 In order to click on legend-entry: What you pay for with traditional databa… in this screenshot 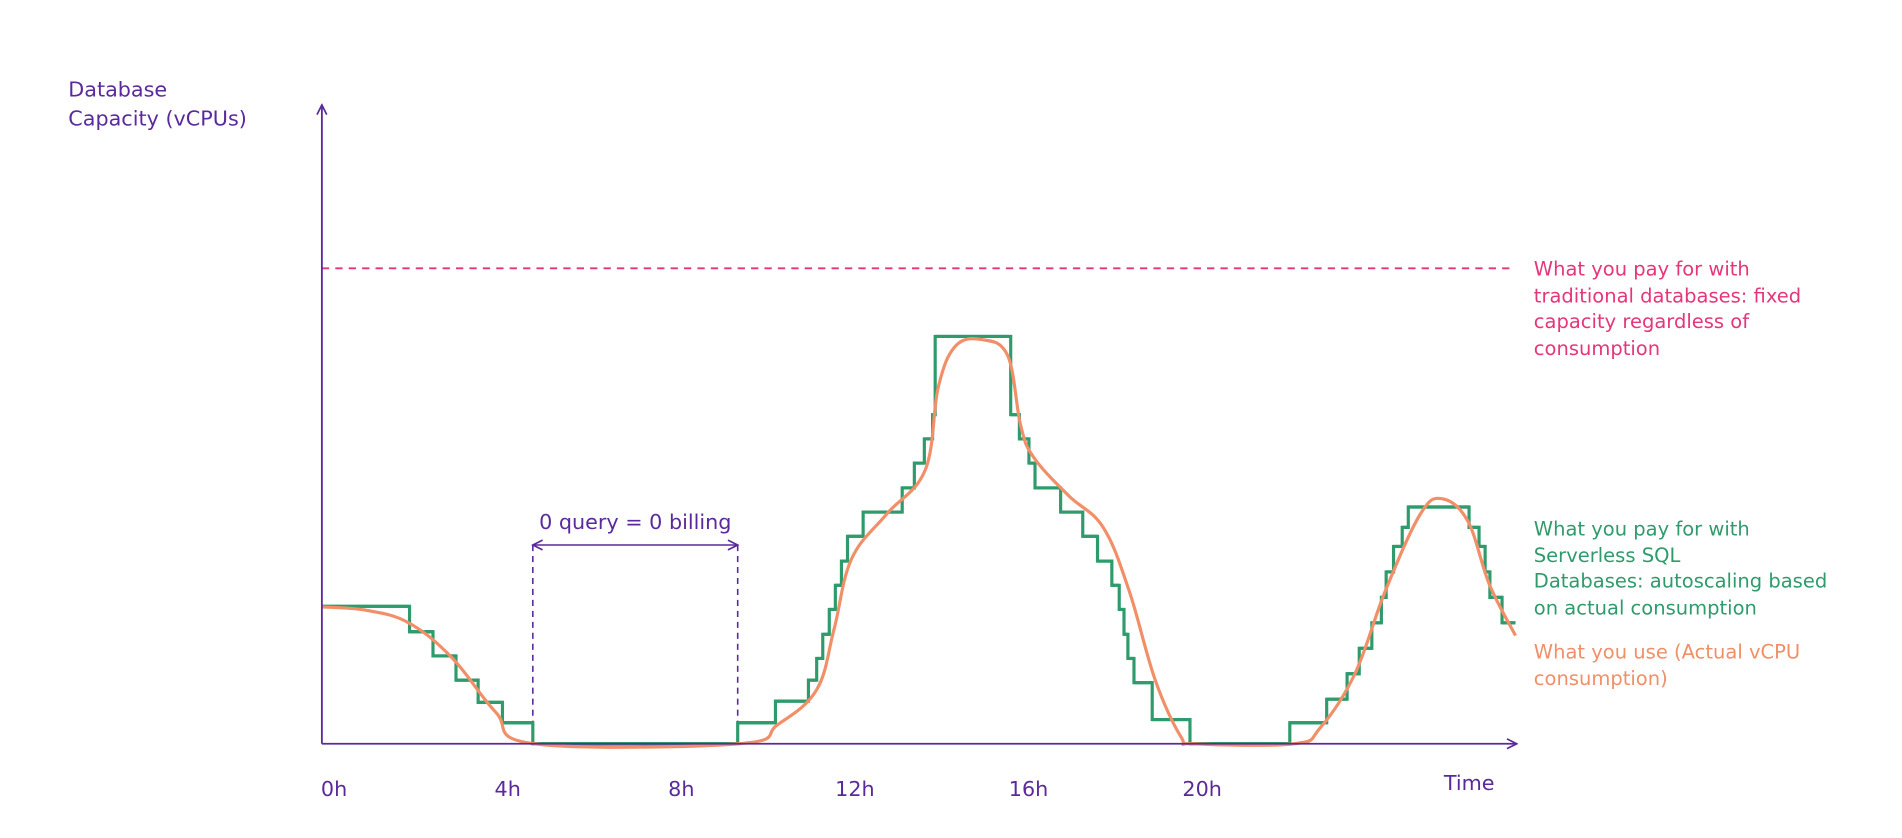, I will do `click(1667, 308)`.